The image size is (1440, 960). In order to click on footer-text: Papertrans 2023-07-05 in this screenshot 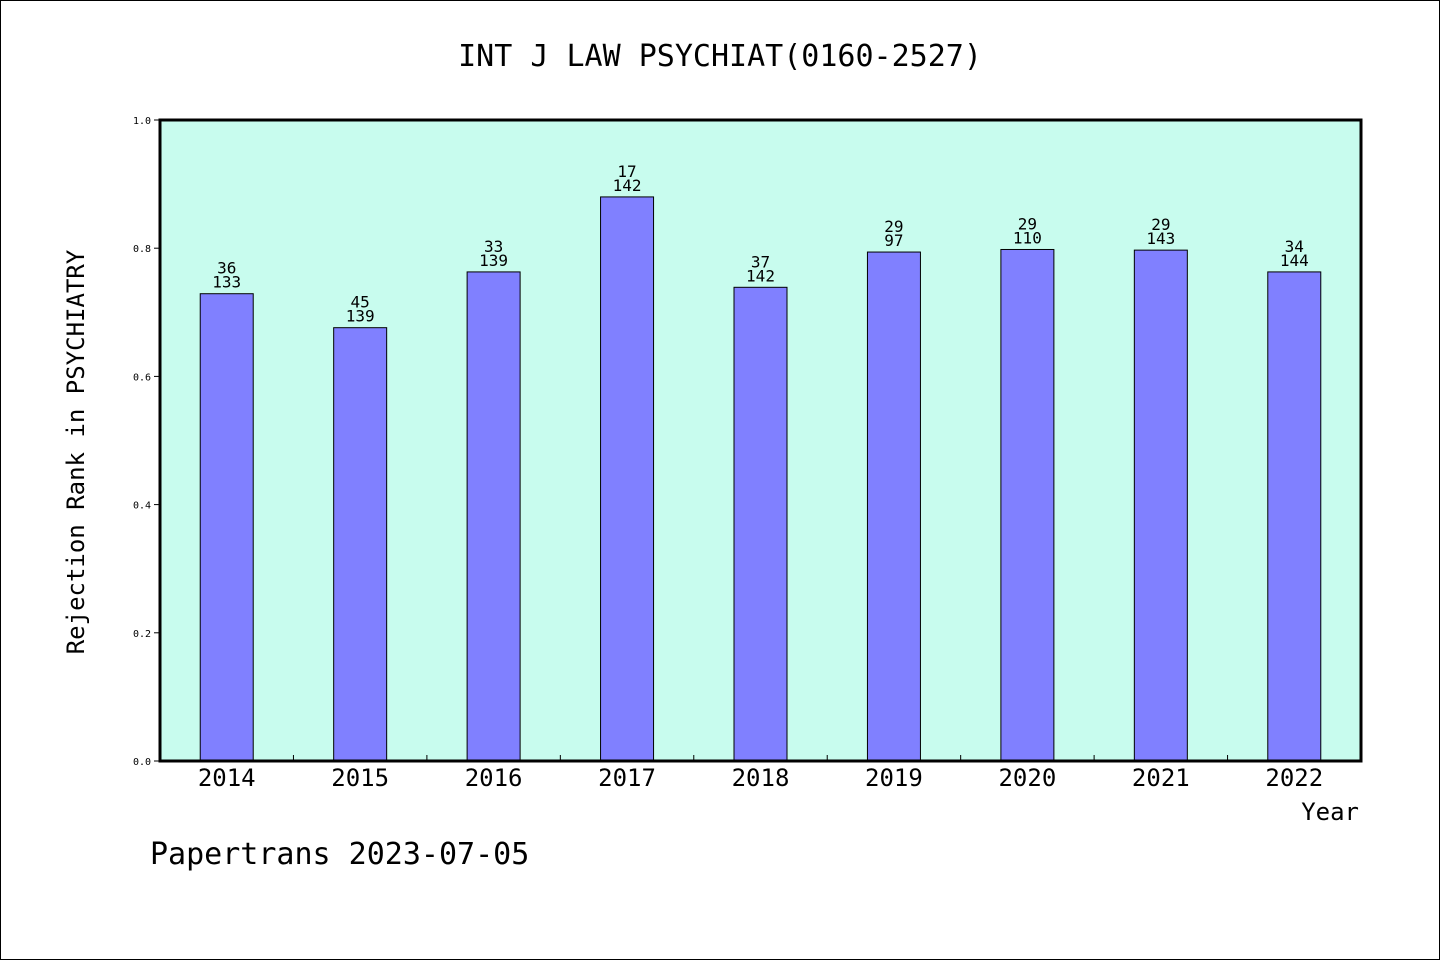, I will do `click(339, 854)`.